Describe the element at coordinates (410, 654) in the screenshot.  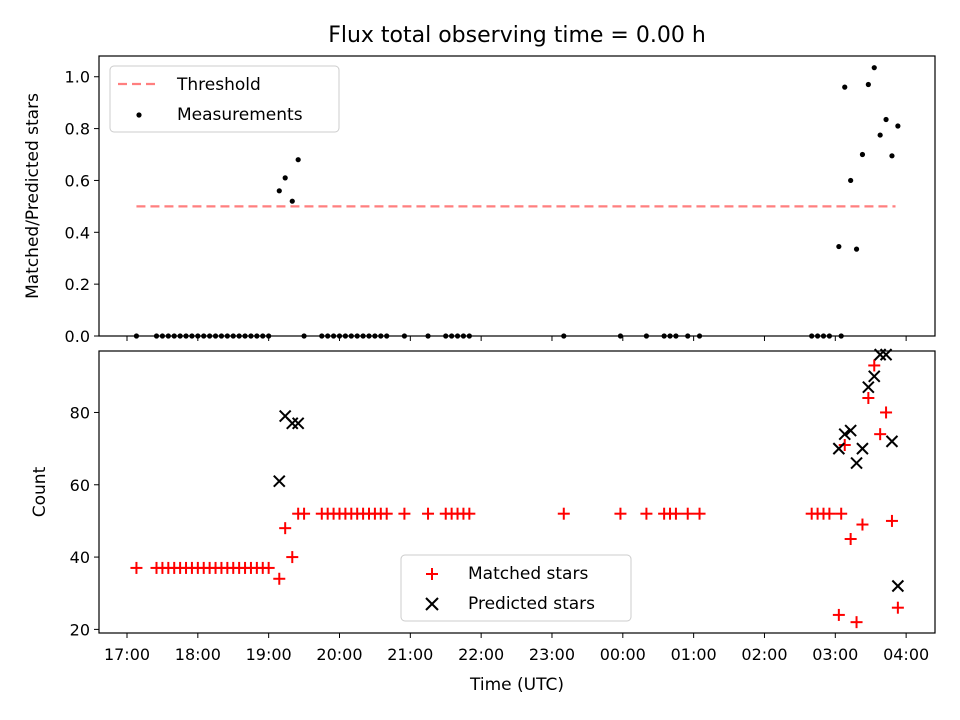
I see `bottom-x-tick-label: 21:00` at that location.